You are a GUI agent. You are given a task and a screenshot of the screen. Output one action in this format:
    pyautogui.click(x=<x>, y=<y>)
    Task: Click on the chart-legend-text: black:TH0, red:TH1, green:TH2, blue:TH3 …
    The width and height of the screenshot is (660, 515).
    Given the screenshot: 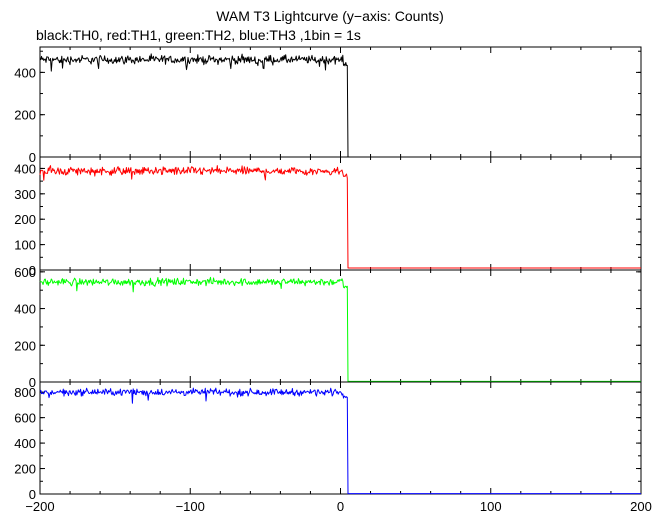 What is the action you would take?
    pyautogui.click(x=198, y=35)
    